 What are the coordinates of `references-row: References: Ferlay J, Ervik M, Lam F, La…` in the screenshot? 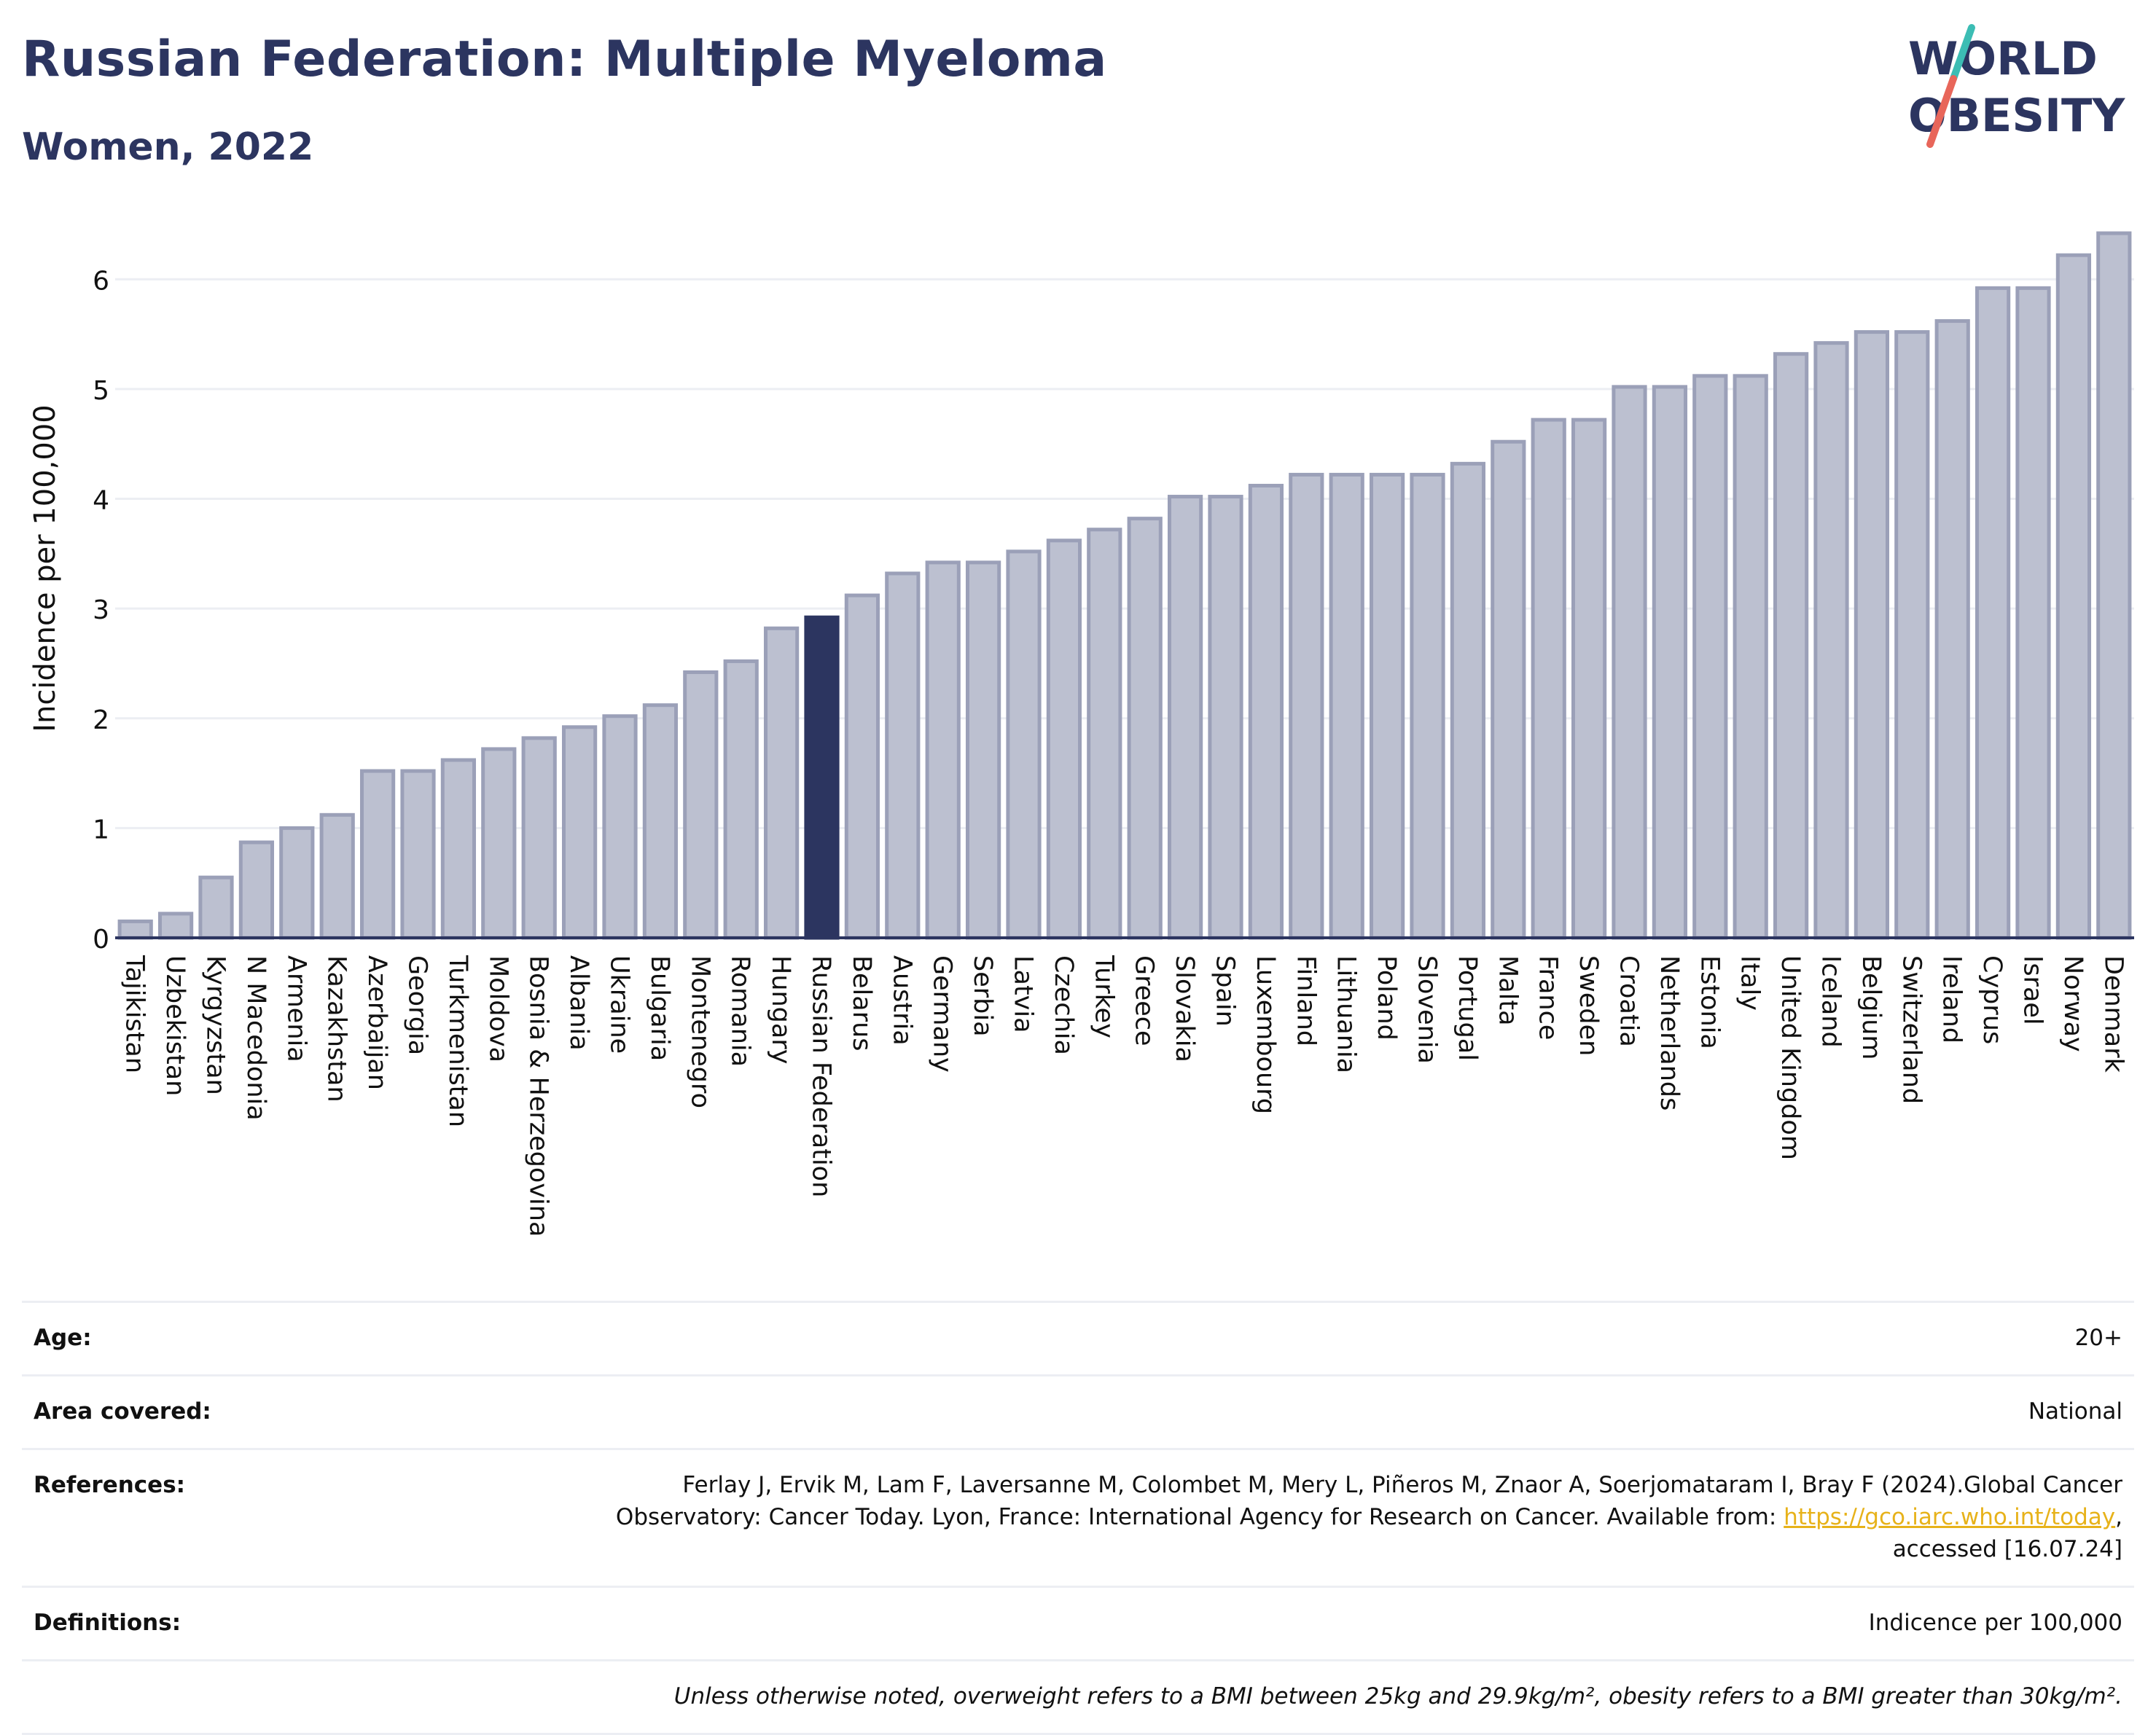 It's located at (1078, 1517).